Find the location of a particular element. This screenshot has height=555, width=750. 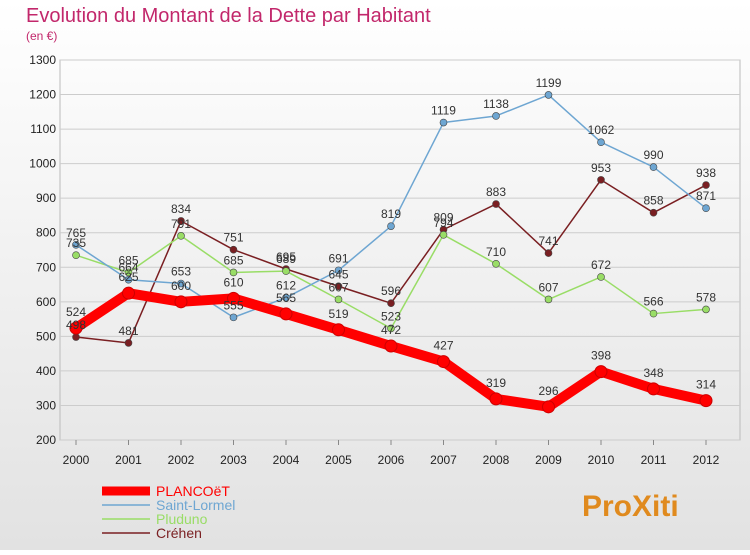

y-tick-label: 1000 is located at coordinates (42, 164).